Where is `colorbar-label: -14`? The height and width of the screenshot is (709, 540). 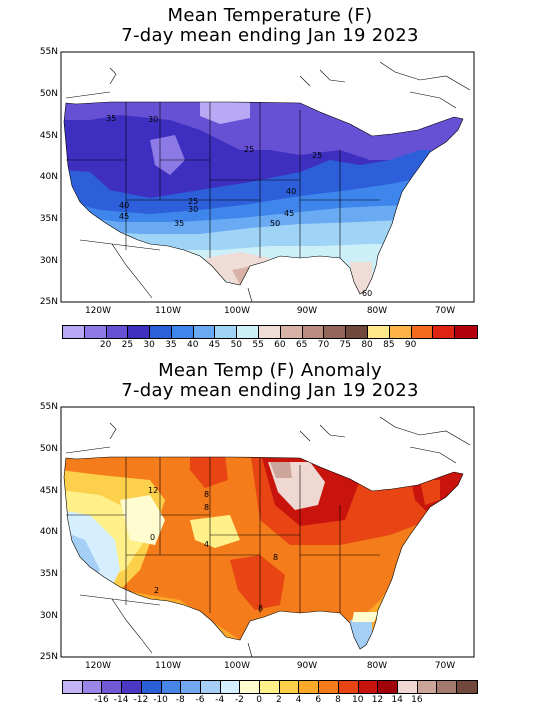 colorbar-label: -14 is located at coordinates (121, 700).